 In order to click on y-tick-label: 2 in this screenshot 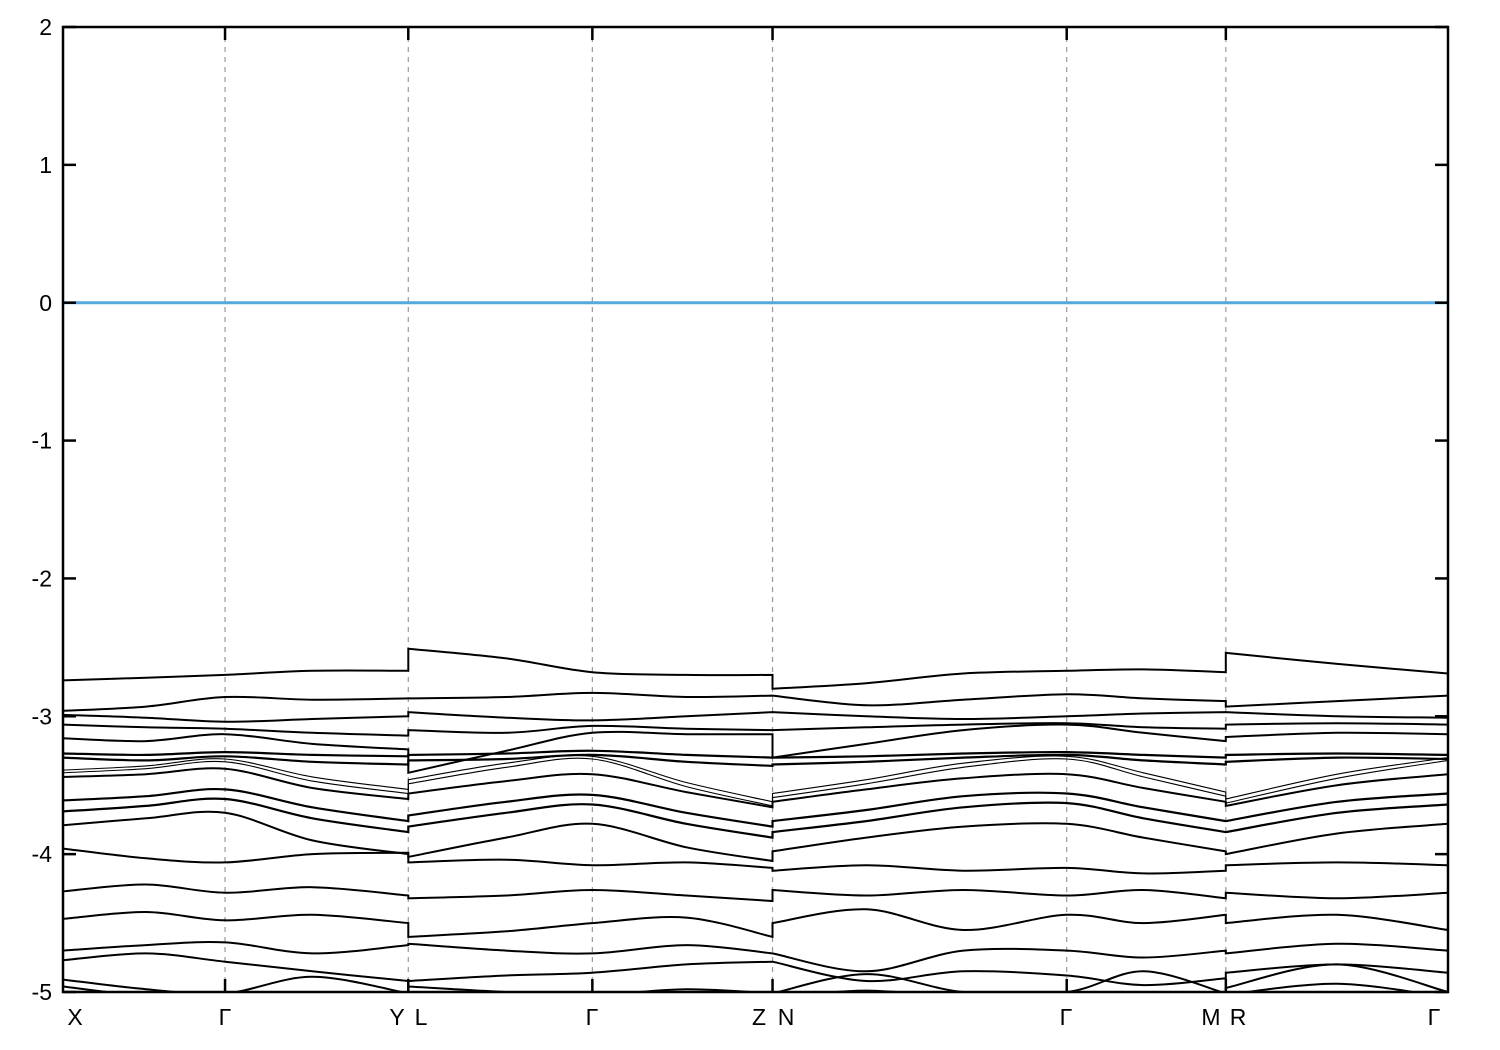, I will do `click(45, 27)`.